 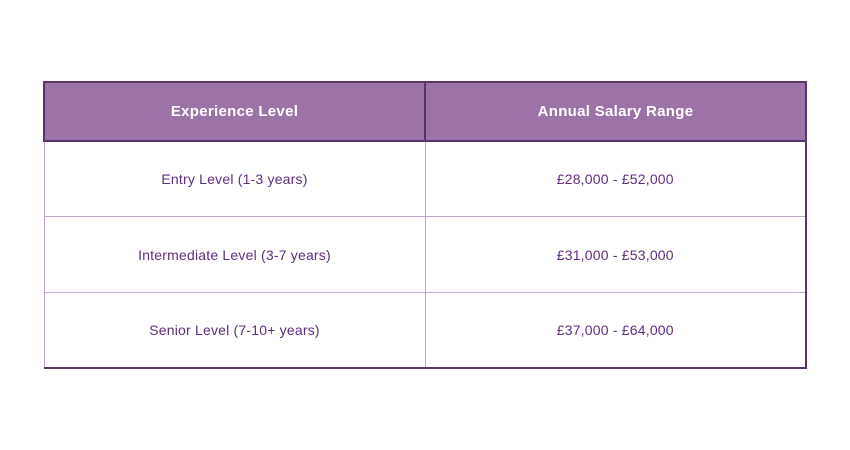 What do you see at coordinates (615, 254) in the screenshot?
I see `salary-range-cell: £31,000 - £53,000` at bounding box center [615, 254].